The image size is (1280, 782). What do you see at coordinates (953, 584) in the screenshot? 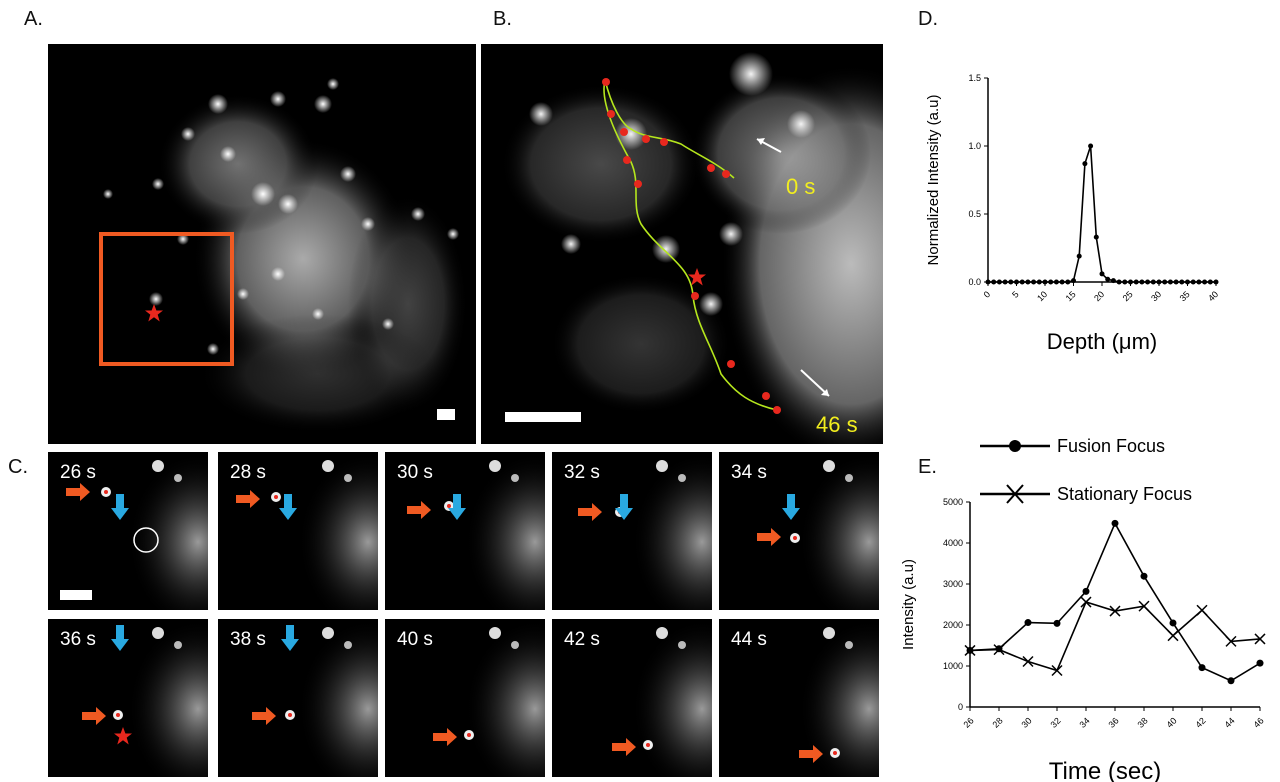
I see `y-tick-label: 3000` at bounding box center [953, 584].